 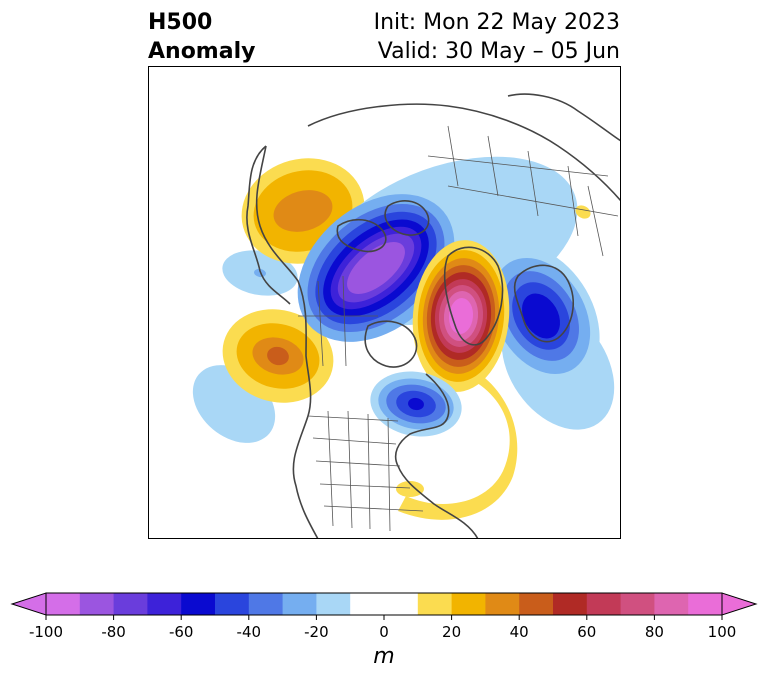 I want to click on colorbar-tick-label: 0, so click(x=384, y=632).